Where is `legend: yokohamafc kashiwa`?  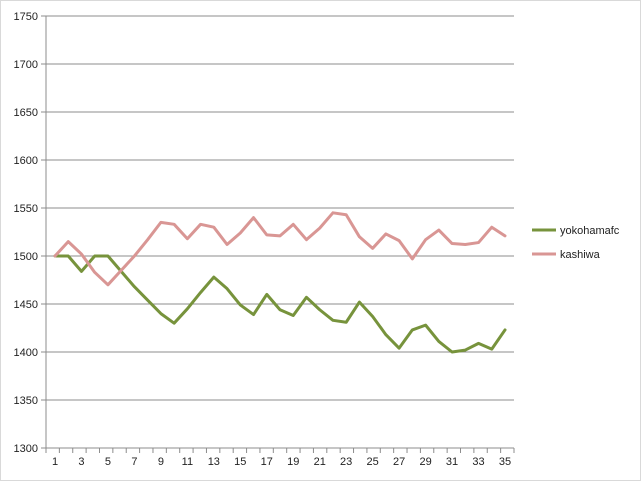
legend: yokohamafc kashiwa is located at coordinates (576, 243).